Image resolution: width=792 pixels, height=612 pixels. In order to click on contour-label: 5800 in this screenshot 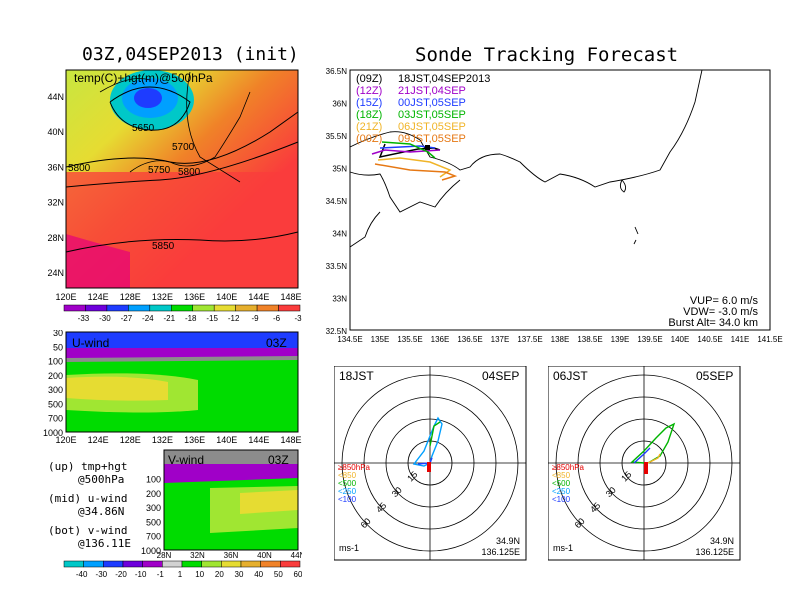, I will do `click(79, 168)`.